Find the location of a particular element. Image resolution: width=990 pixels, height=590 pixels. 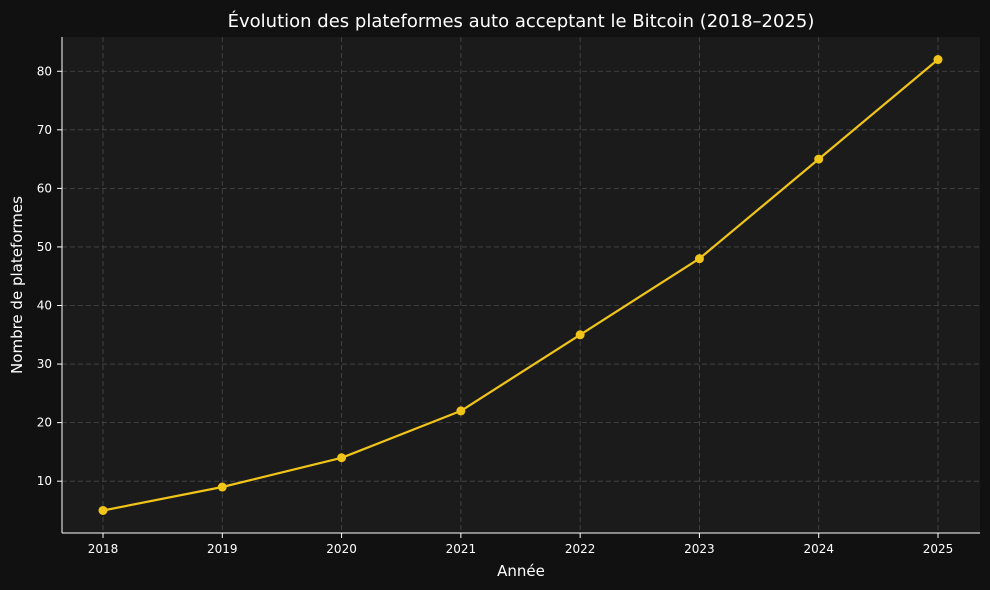

y-tick-label: 80 is located at coordinates (44, 71).